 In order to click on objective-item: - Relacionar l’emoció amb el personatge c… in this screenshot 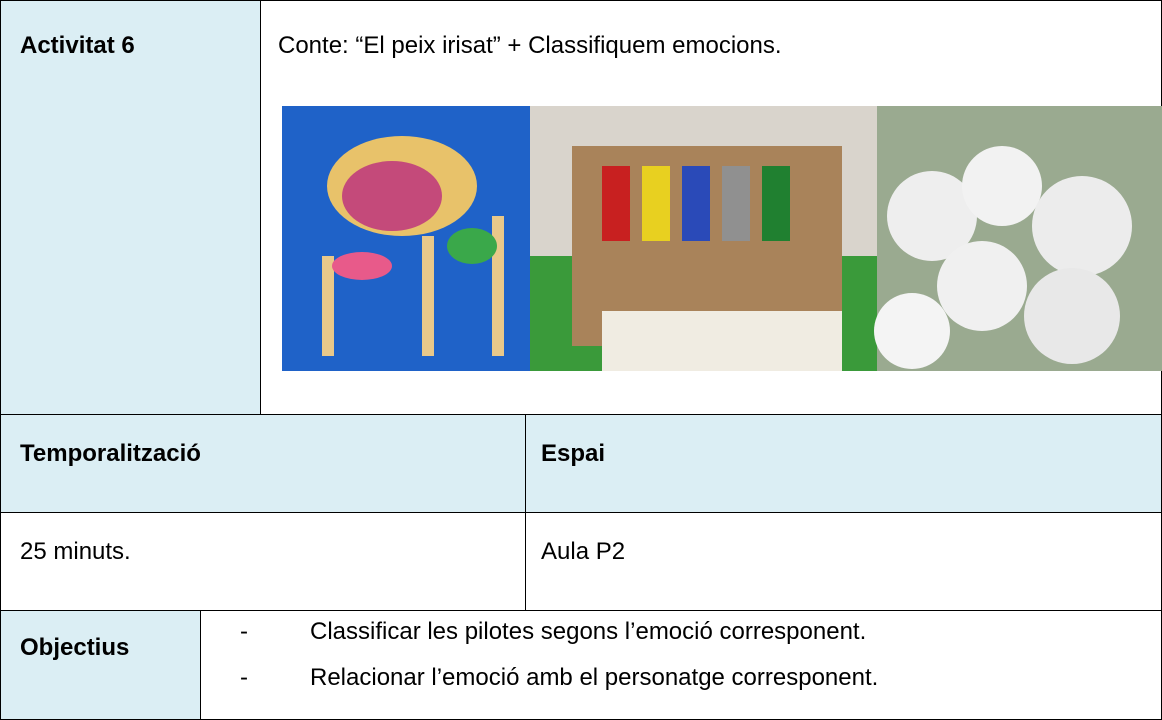, I will do `click(559, 678)`.